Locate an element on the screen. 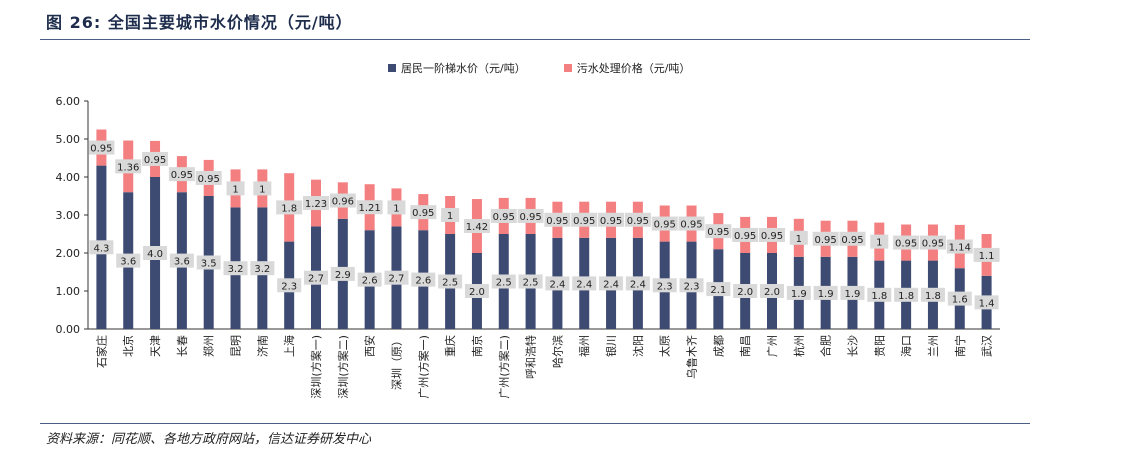 This screenshot has width=1137, height=450. data-label-sewage: 1.42 is located at coordinates (477, 227).